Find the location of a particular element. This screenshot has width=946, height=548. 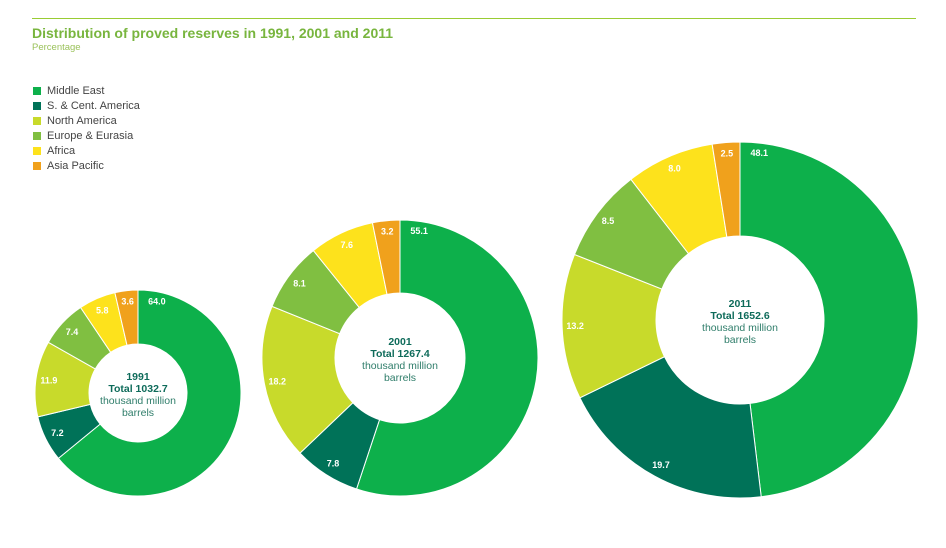

center-year: 2001 is located at coordinates (400, 342).